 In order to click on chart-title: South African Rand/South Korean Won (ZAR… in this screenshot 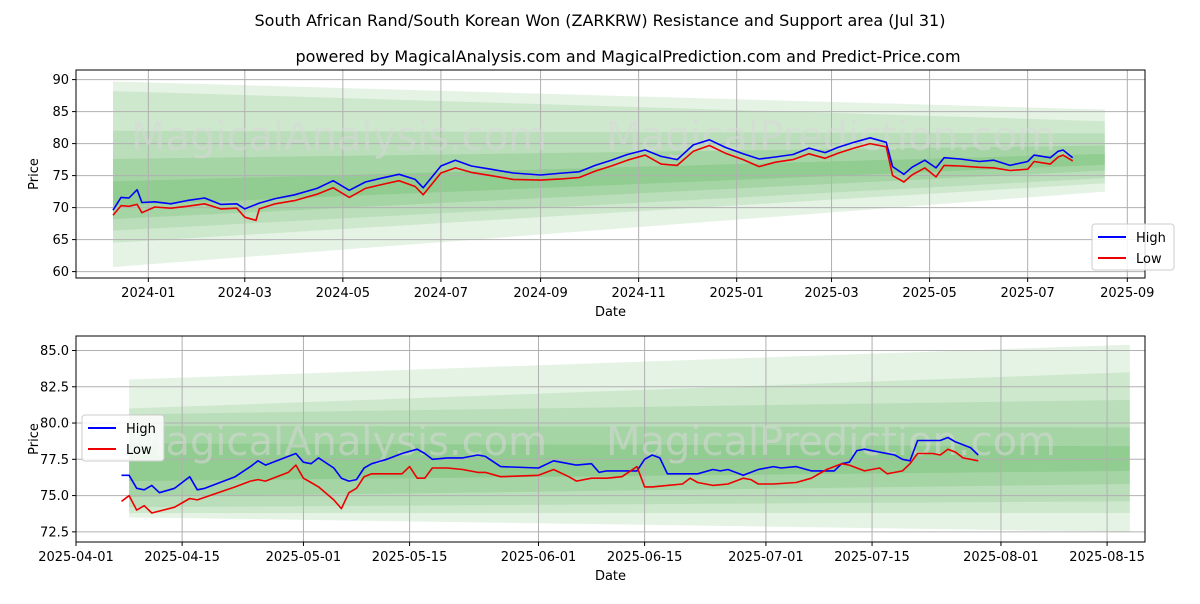, I will do `click(600, 20)`.